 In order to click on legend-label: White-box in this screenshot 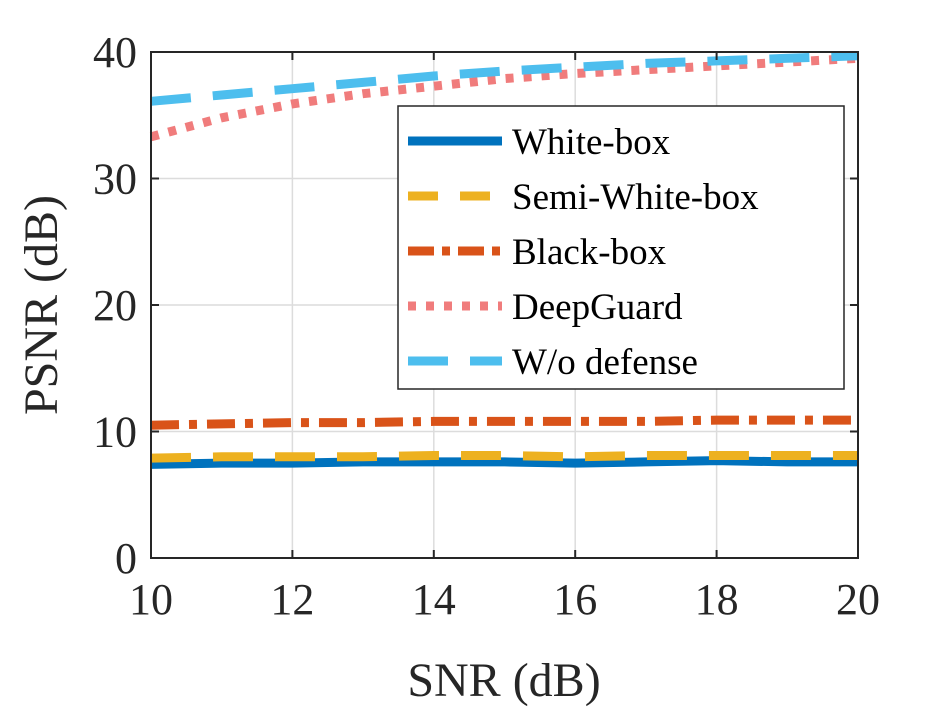, I will do `click(591, 142)`.